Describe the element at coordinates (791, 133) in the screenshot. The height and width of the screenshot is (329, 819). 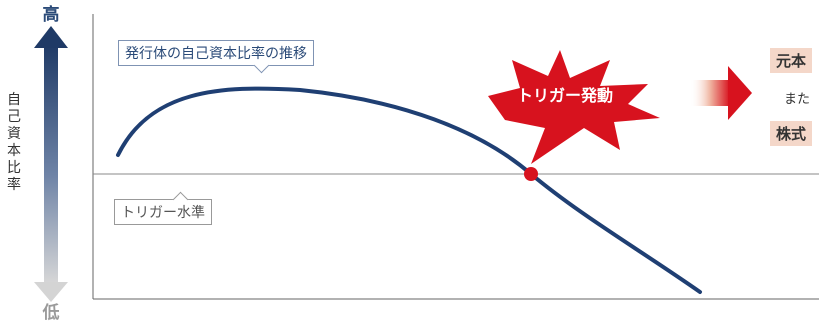
I see `outcome-box-shares: 株式` at that location.